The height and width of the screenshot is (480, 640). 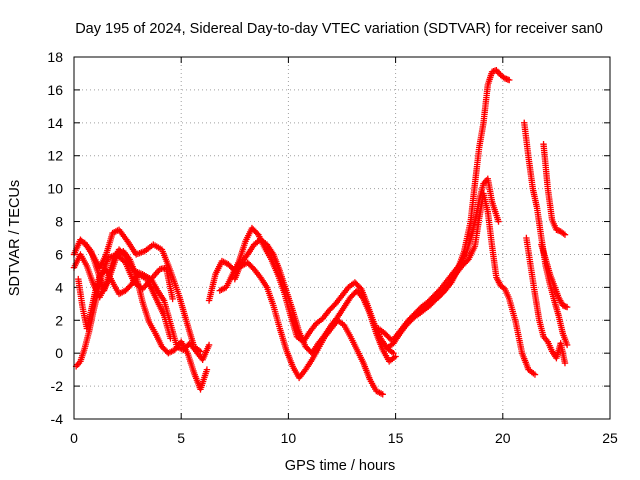 I want to click on x-tick-label: 0, so click(x=74, y=438).